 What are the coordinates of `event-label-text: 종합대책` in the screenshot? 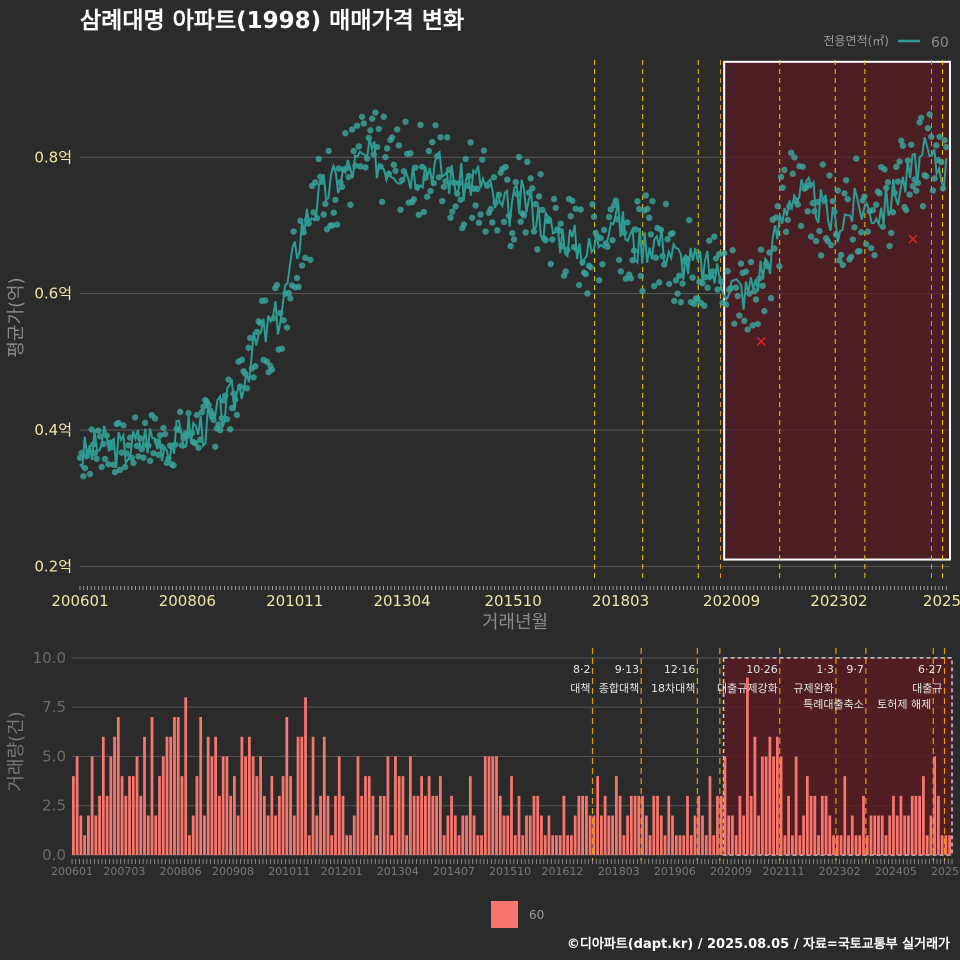 It's located at (619, 688).